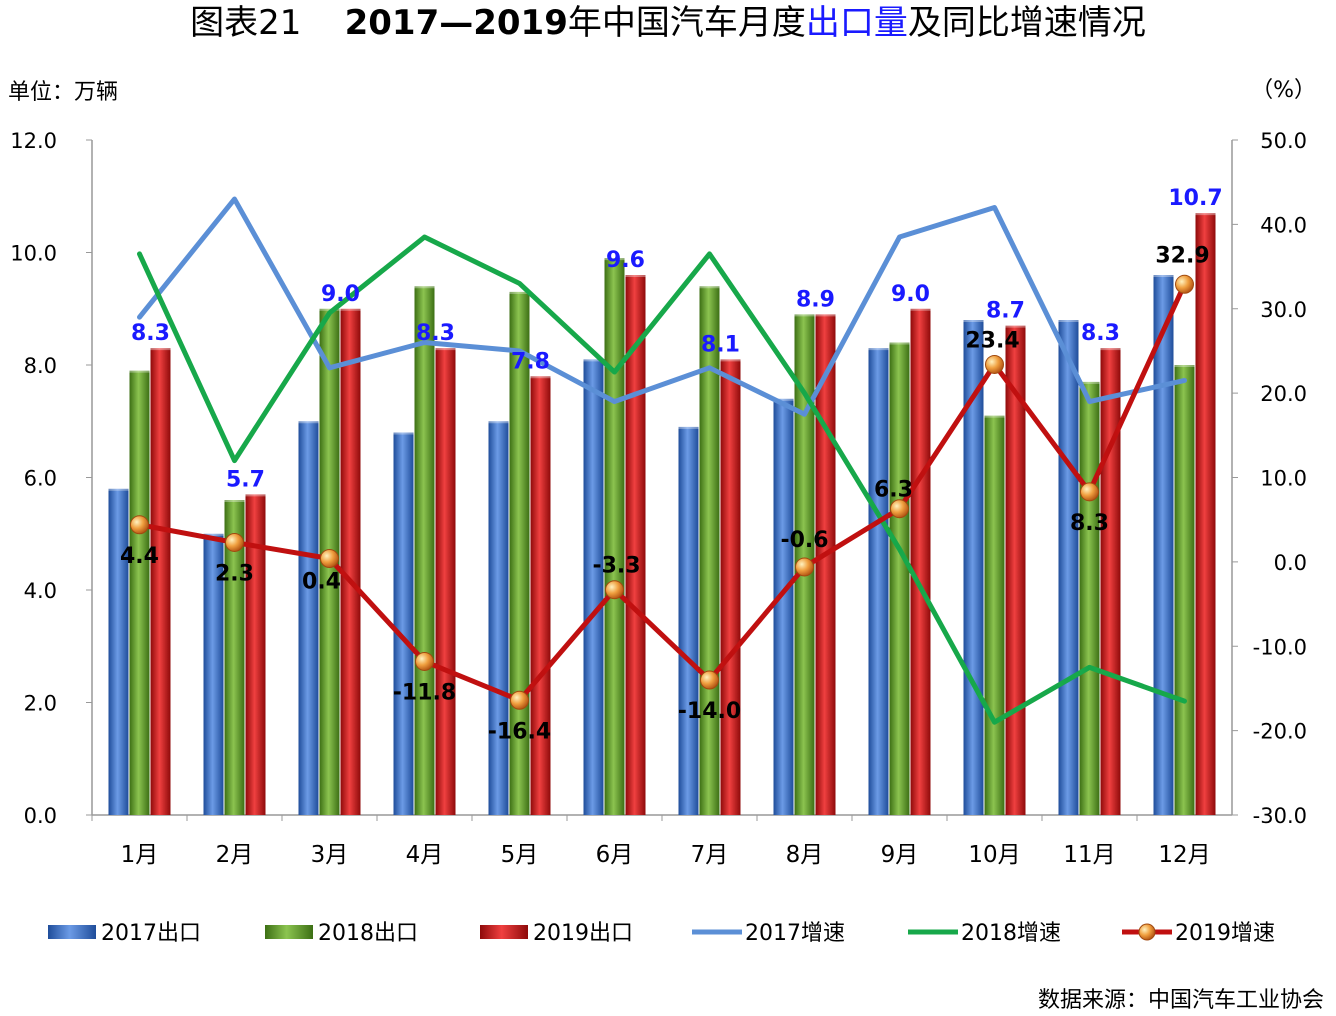 This screenshot has width=1336, height=1016. Describe the element at coordinates (1011, 933) in the screenshot. I see `legend-label: 2018增速` at that location.